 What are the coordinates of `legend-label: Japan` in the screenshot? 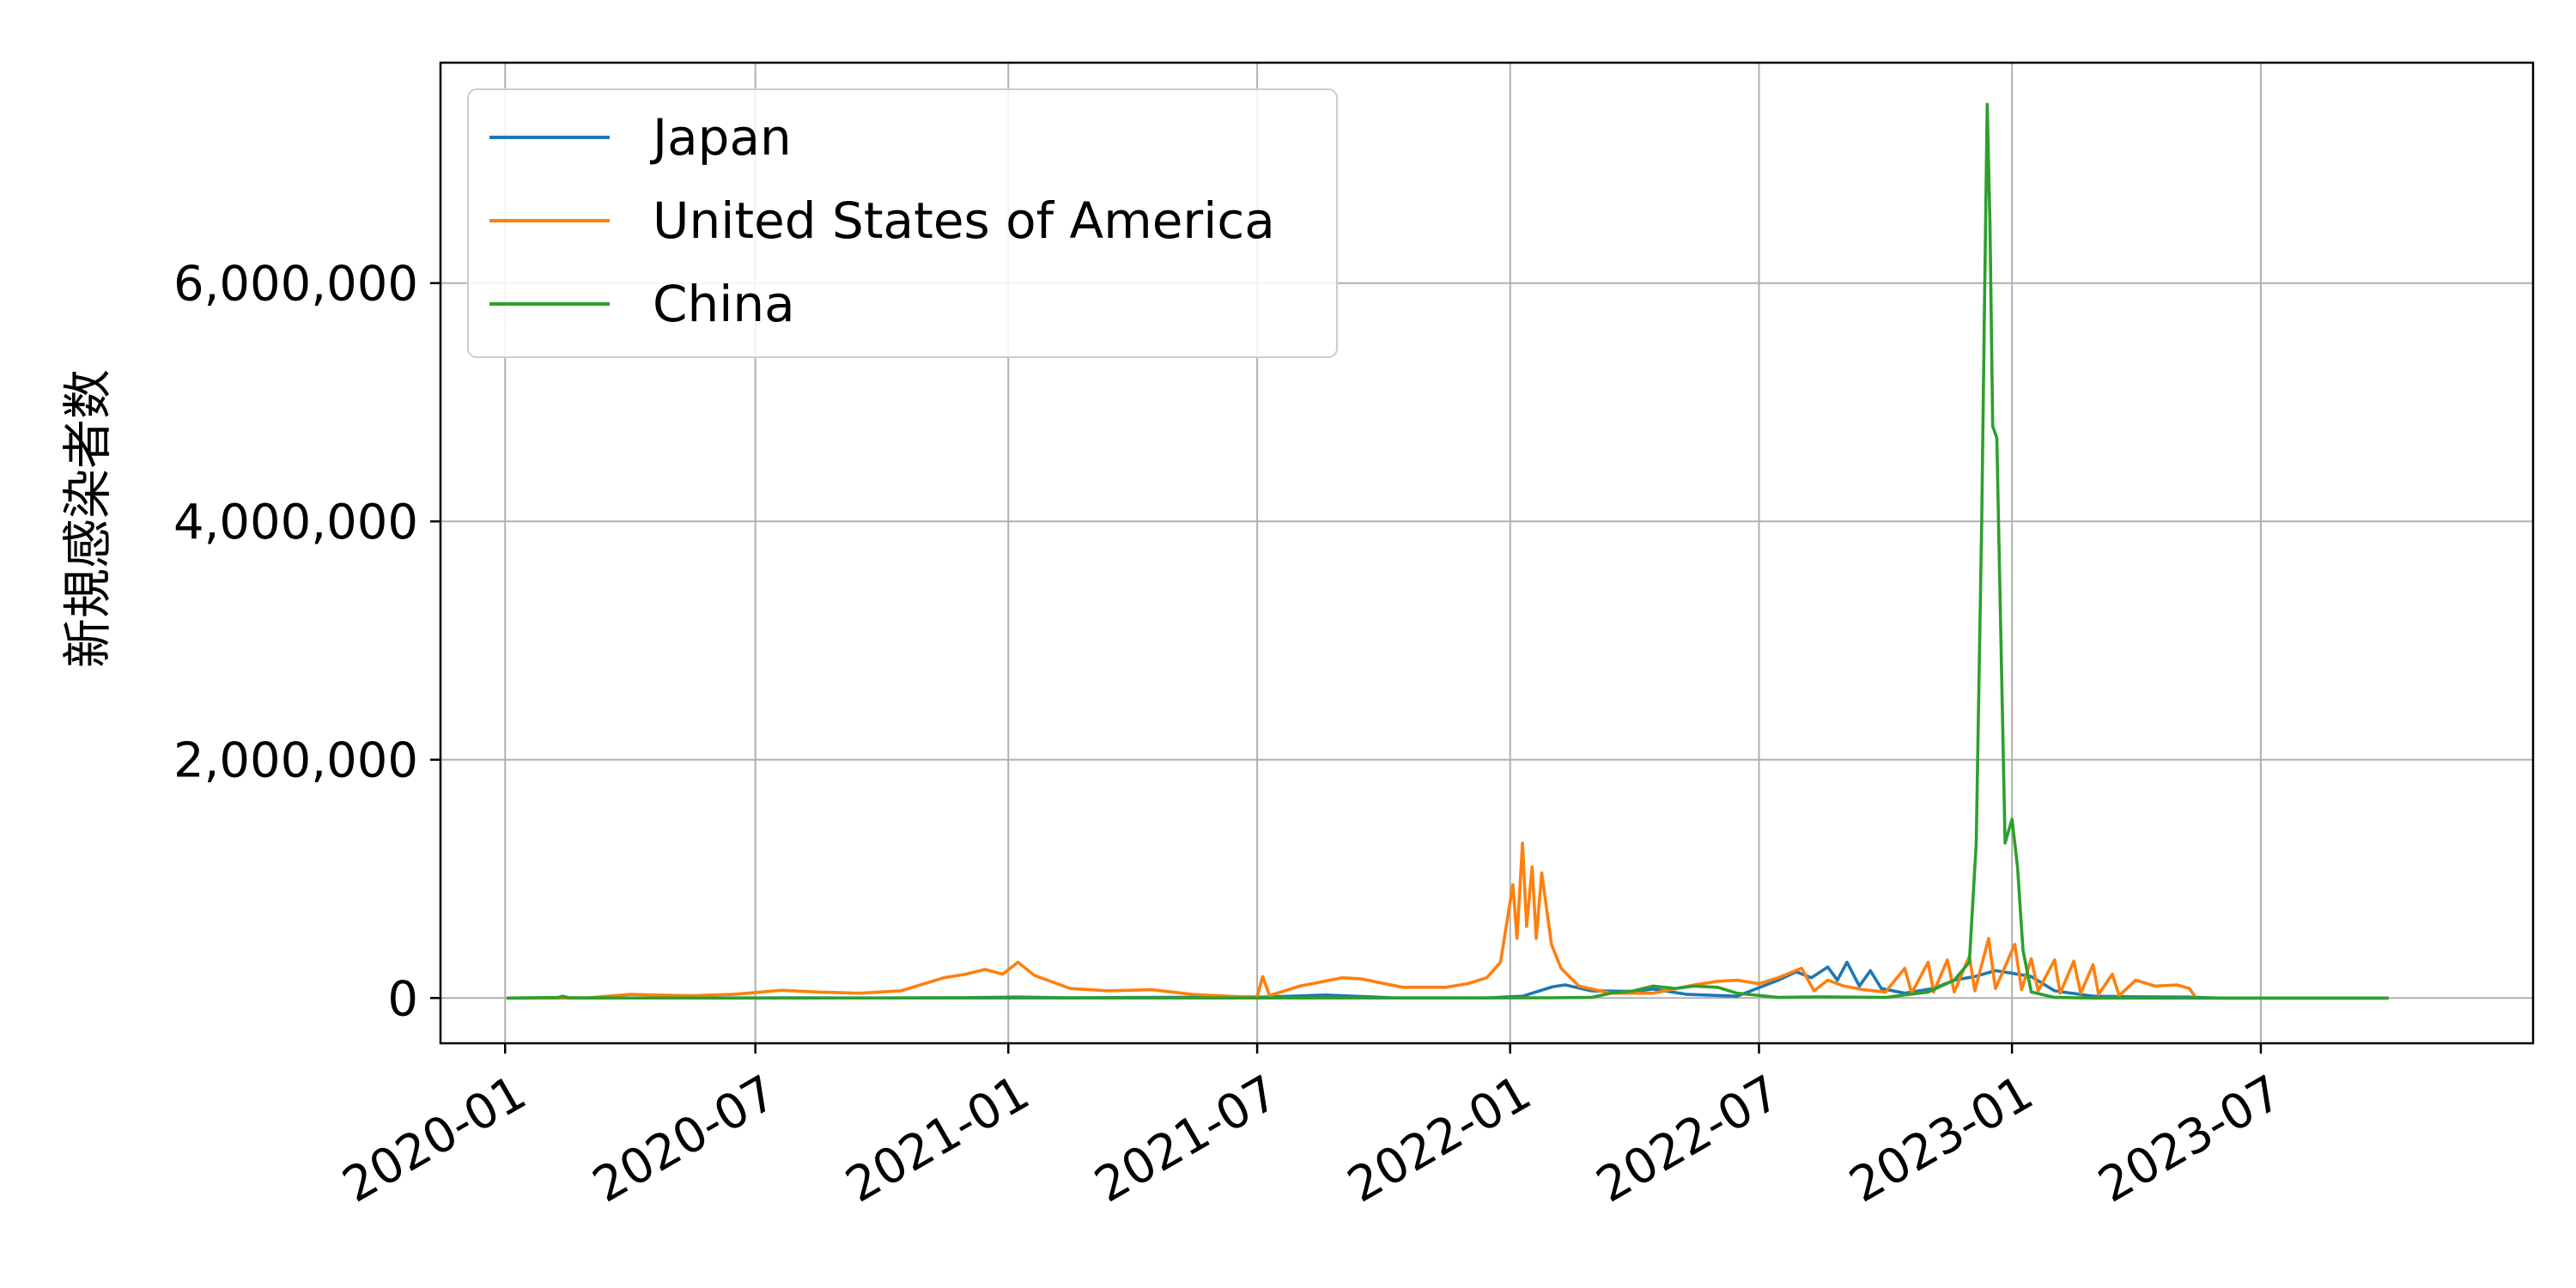 It's located at (721, 137).